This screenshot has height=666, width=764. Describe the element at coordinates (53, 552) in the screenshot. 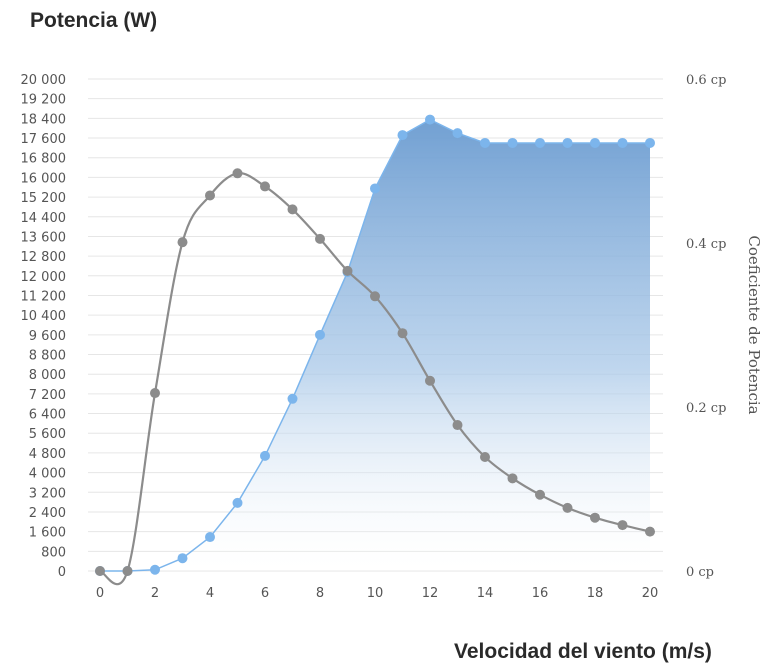

I see `y-tick-label: 800` at that location.